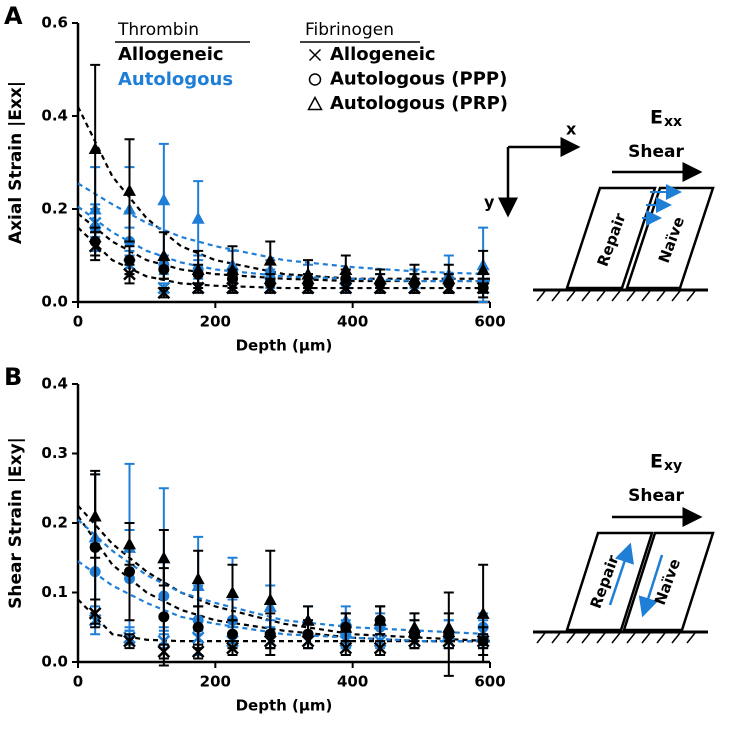 This screenshot has height=731, width=735. What do you see at coordinates (489, 202) in the screenshot?
I see `axis-y-label: y` at bounding box center [489, 202].